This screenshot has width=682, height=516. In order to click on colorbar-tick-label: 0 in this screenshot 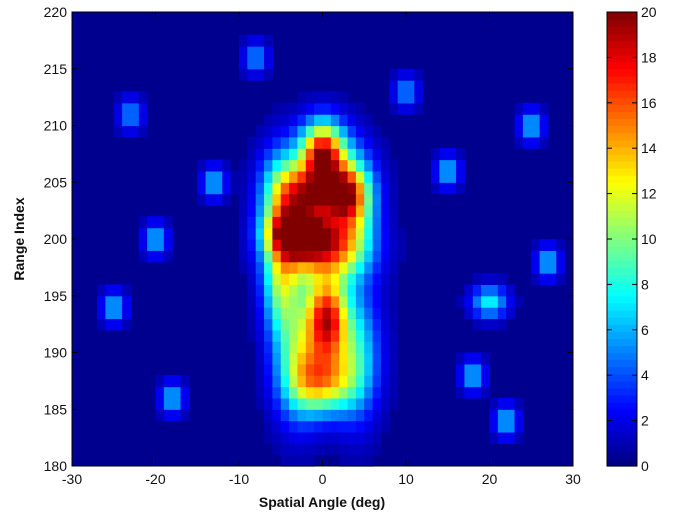, I will do `click(645, 466)`.